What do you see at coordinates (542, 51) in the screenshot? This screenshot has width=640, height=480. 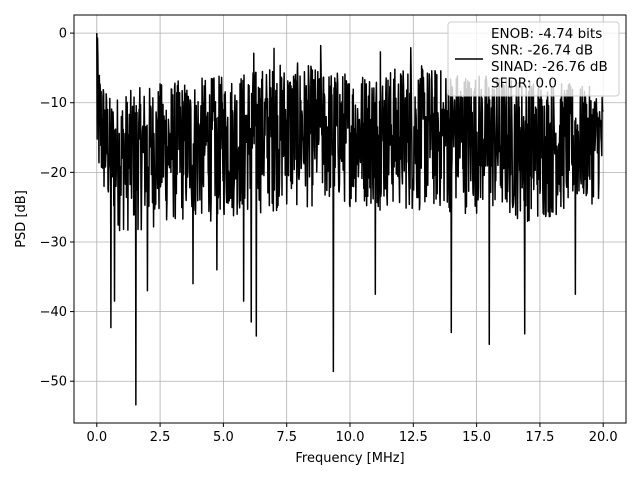 I see `legend-snr: SNR: -26.74 dB` at bounding box center [542, 51].